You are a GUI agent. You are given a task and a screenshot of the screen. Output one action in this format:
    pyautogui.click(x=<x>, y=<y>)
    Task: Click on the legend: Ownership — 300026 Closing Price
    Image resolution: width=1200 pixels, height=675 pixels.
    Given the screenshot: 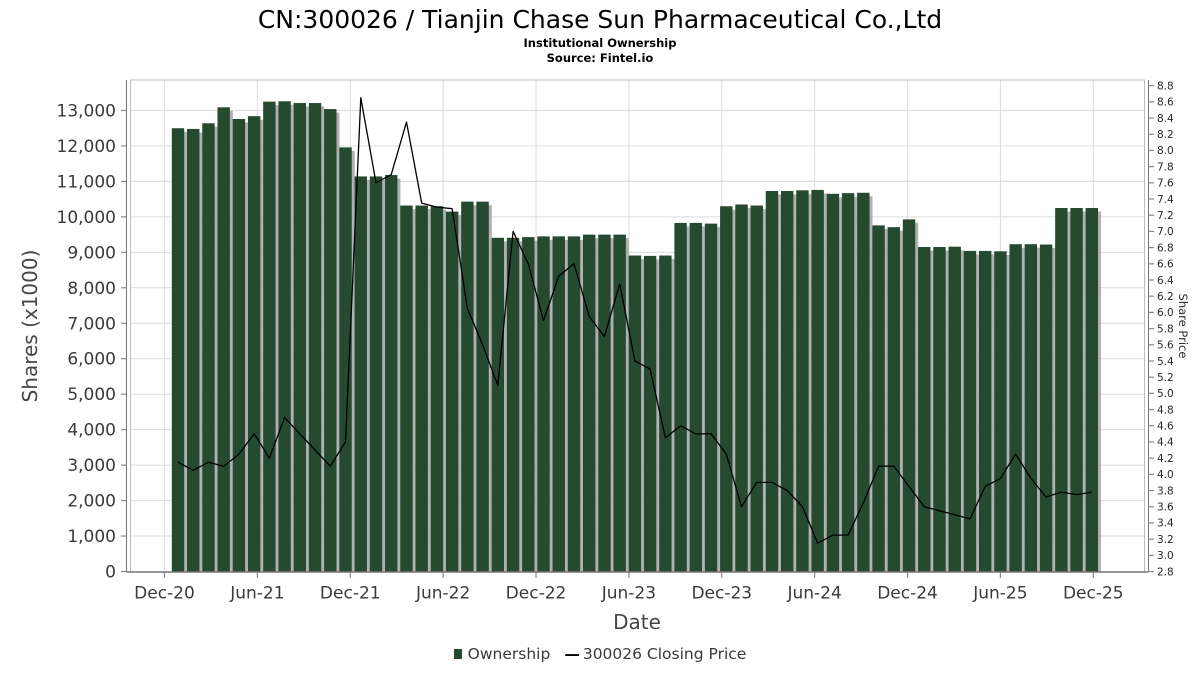 What is the action you would take?
    pyautogui.click(x=600, y=654)
    